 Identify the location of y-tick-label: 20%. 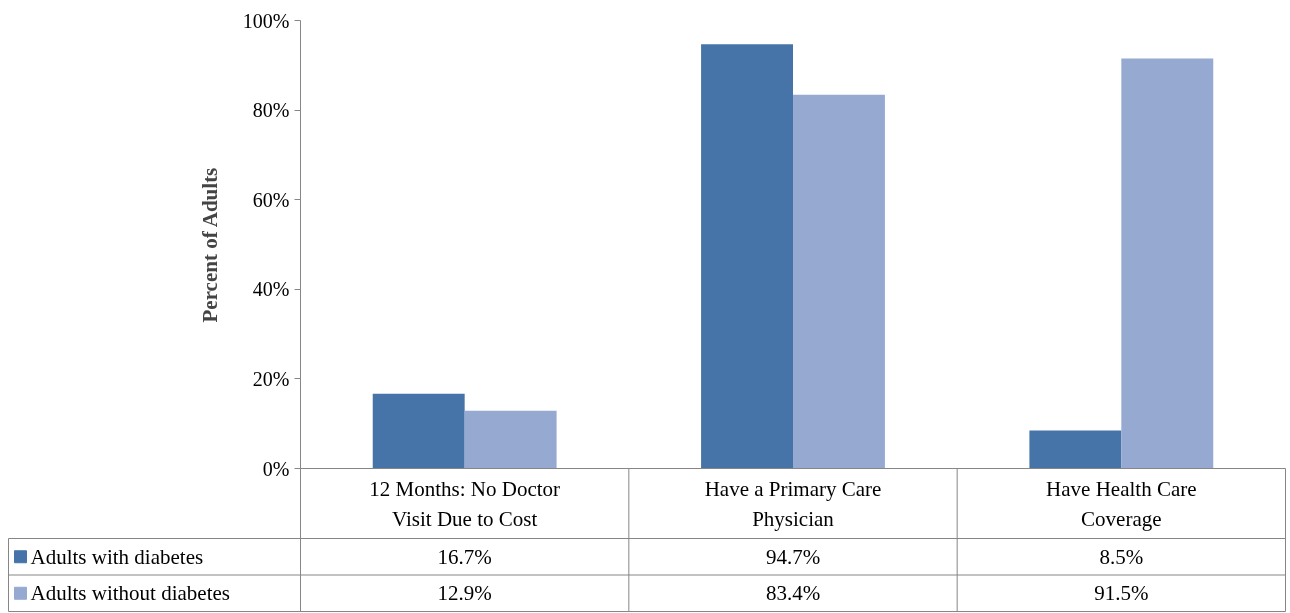
(271, 378).